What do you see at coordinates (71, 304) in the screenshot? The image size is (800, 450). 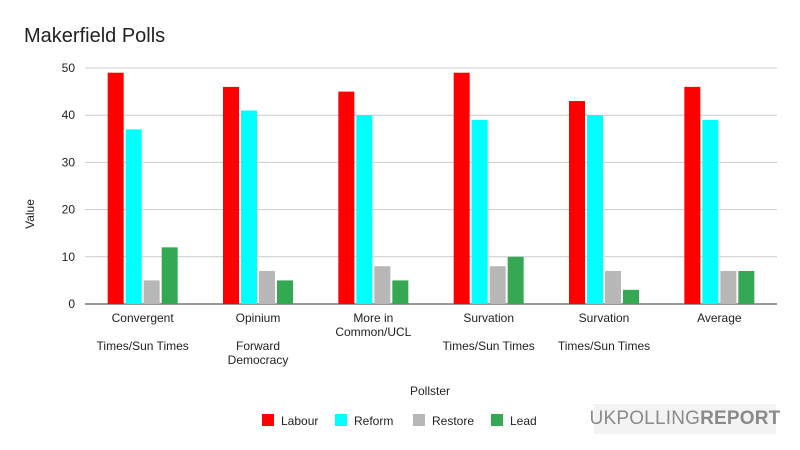 I see `y-tick-label: 0` at bounding box center [71, 304].